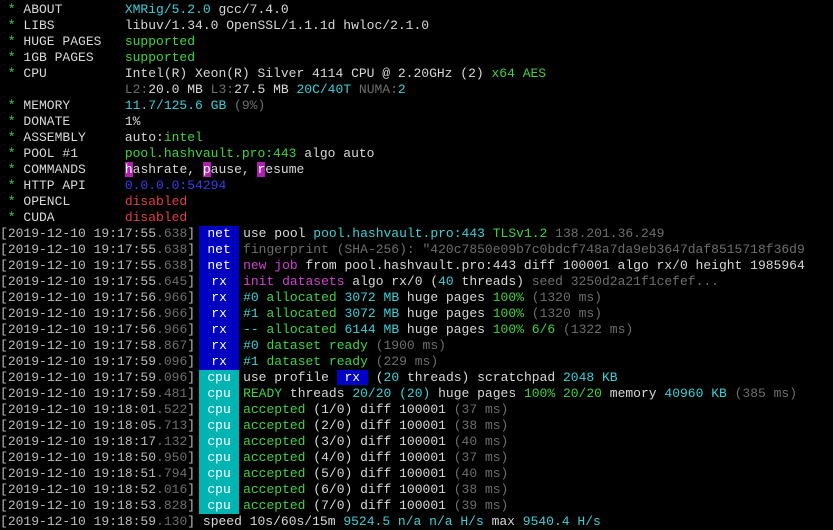 The image size is (833, 530). I want to click on tag-rx-badge: rx, so click(219, 298).